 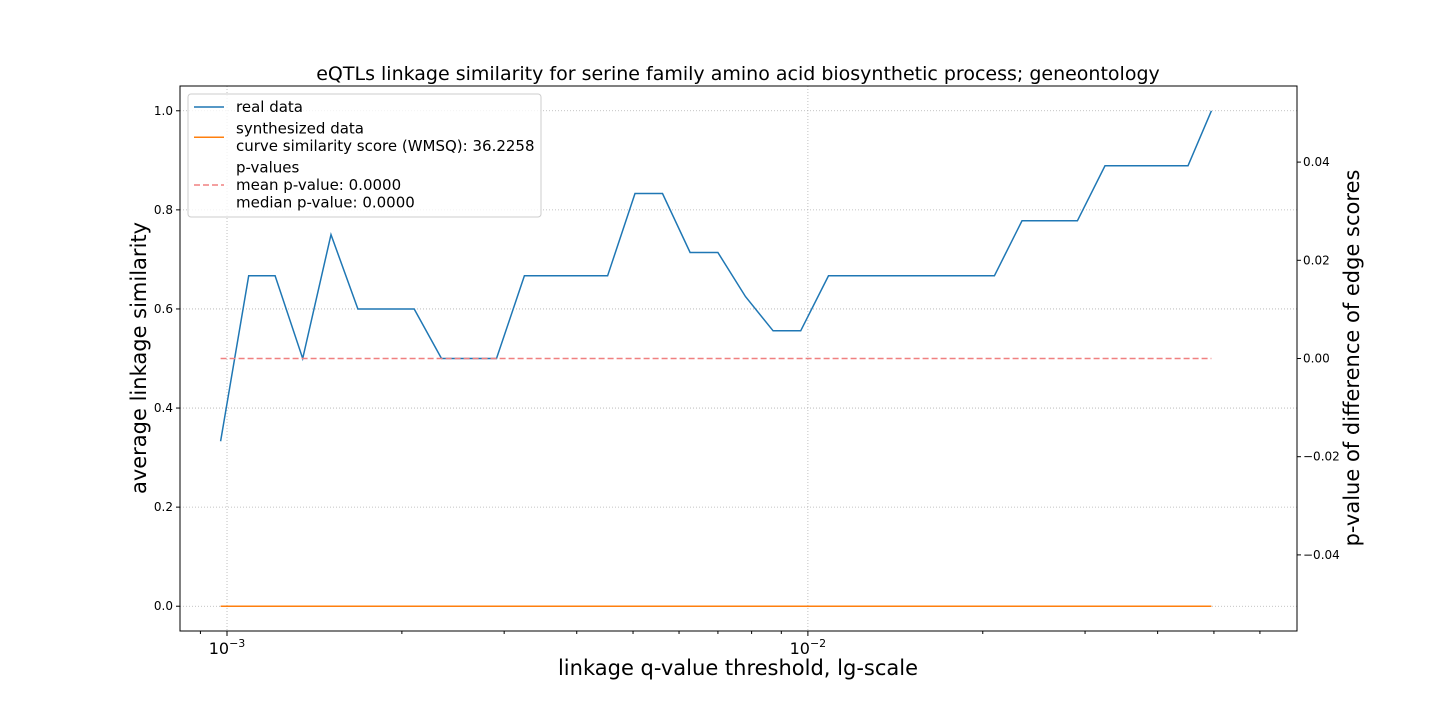 What do you see at coordinates (268, 168) in the screenshot?
I see `legend-label: p-values` at bounding box center [268, 168].